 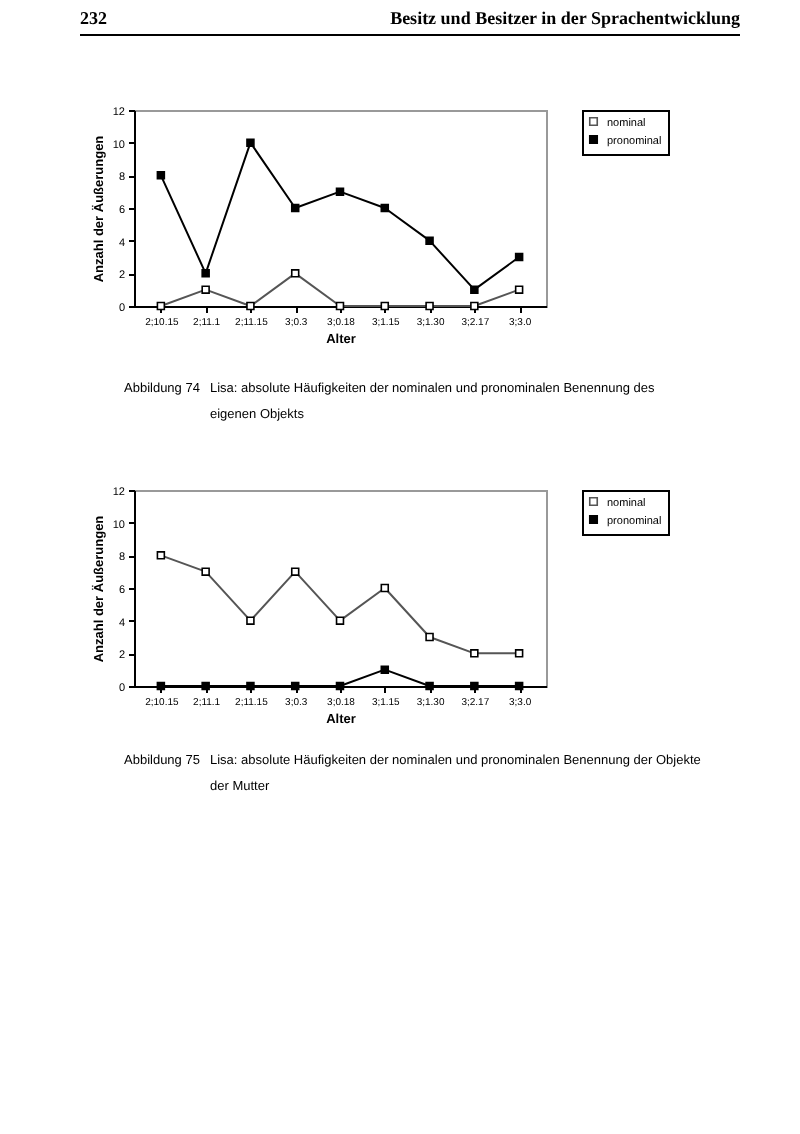 What do you see at coordinates (565, 18) in the screenshot?
I see `text: Besitz und Besitzer in der Sprachentwicklung` at bounding box center [565, 18].